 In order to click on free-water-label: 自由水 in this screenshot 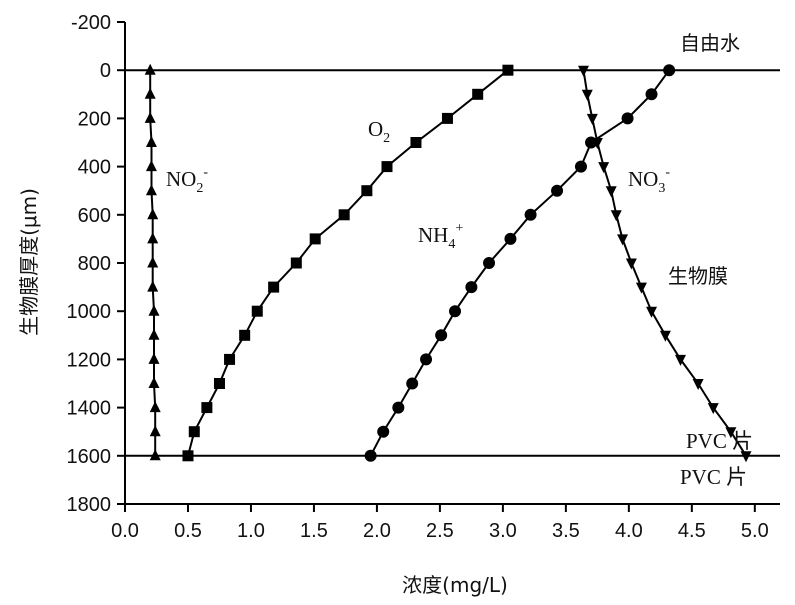, I will do `click(710, 43)`.